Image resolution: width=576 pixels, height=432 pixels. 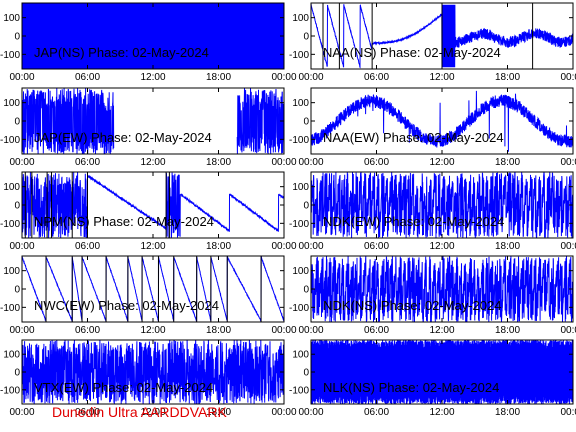 What do you see at coordinates (126, 305) in the screenshot?
I see `panel-label: NWC(EW) Phase: 02-May-2024` at bounding box center [126, 305].